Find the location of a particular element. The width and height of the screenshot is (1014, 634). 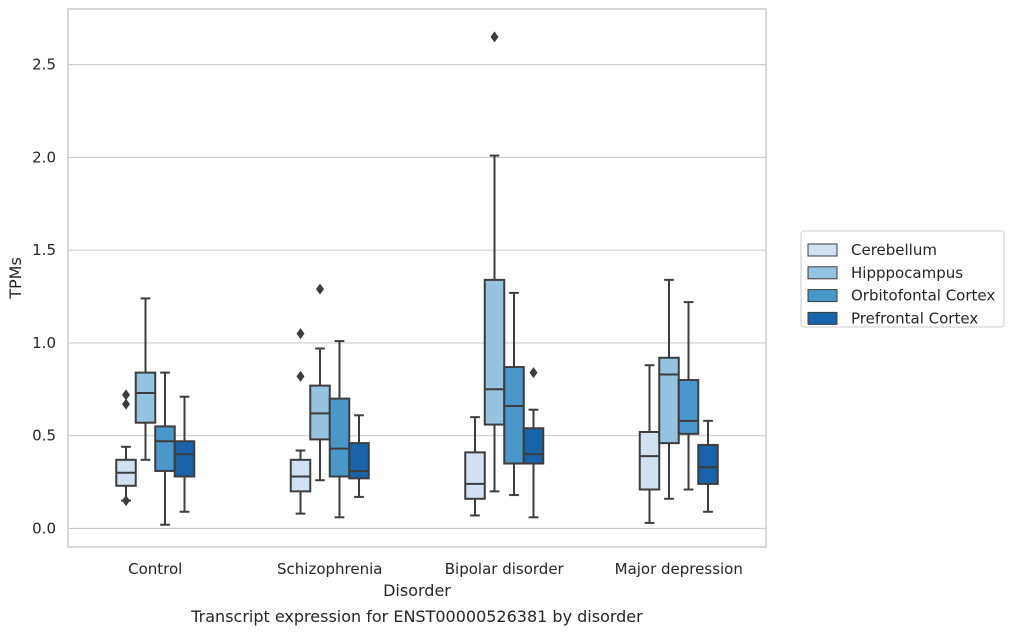

x-tick-label: Major depression is located at coordinates (679, 569).